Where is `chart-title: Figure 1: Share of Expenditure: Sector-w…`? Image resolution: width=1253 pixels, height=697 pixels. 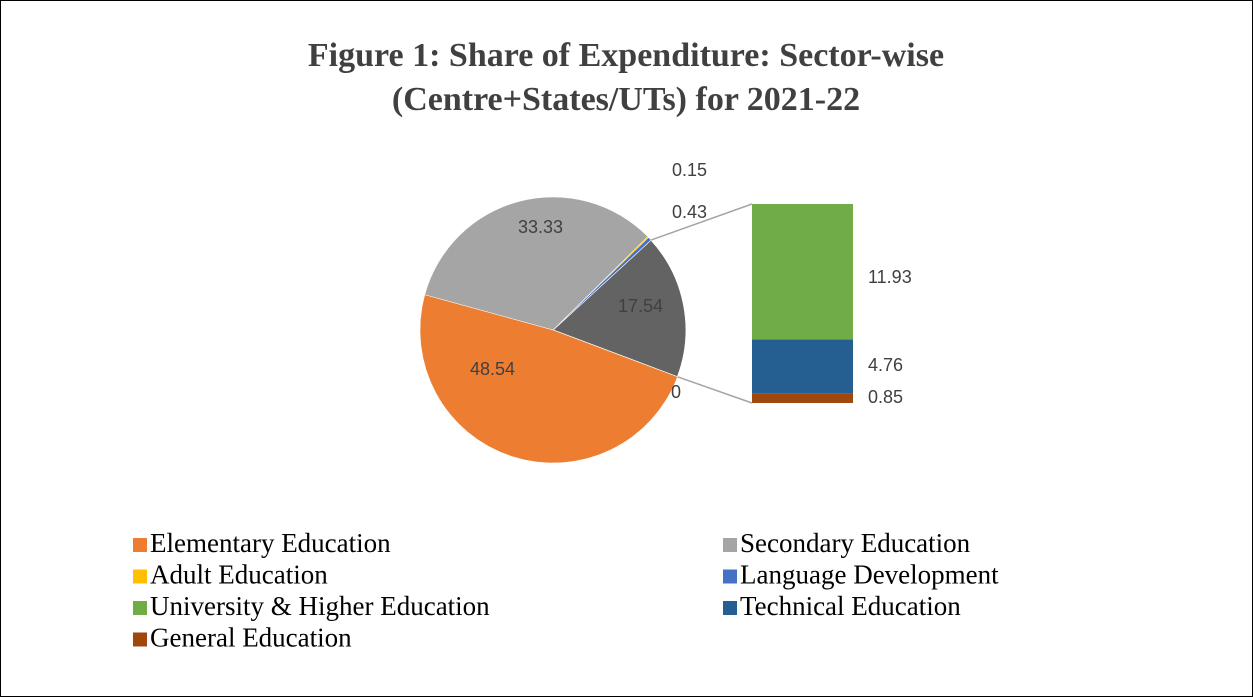 chart-title: Figure 1: Share of Expenditure: Sector-w… is located at coordinates (626, 55).